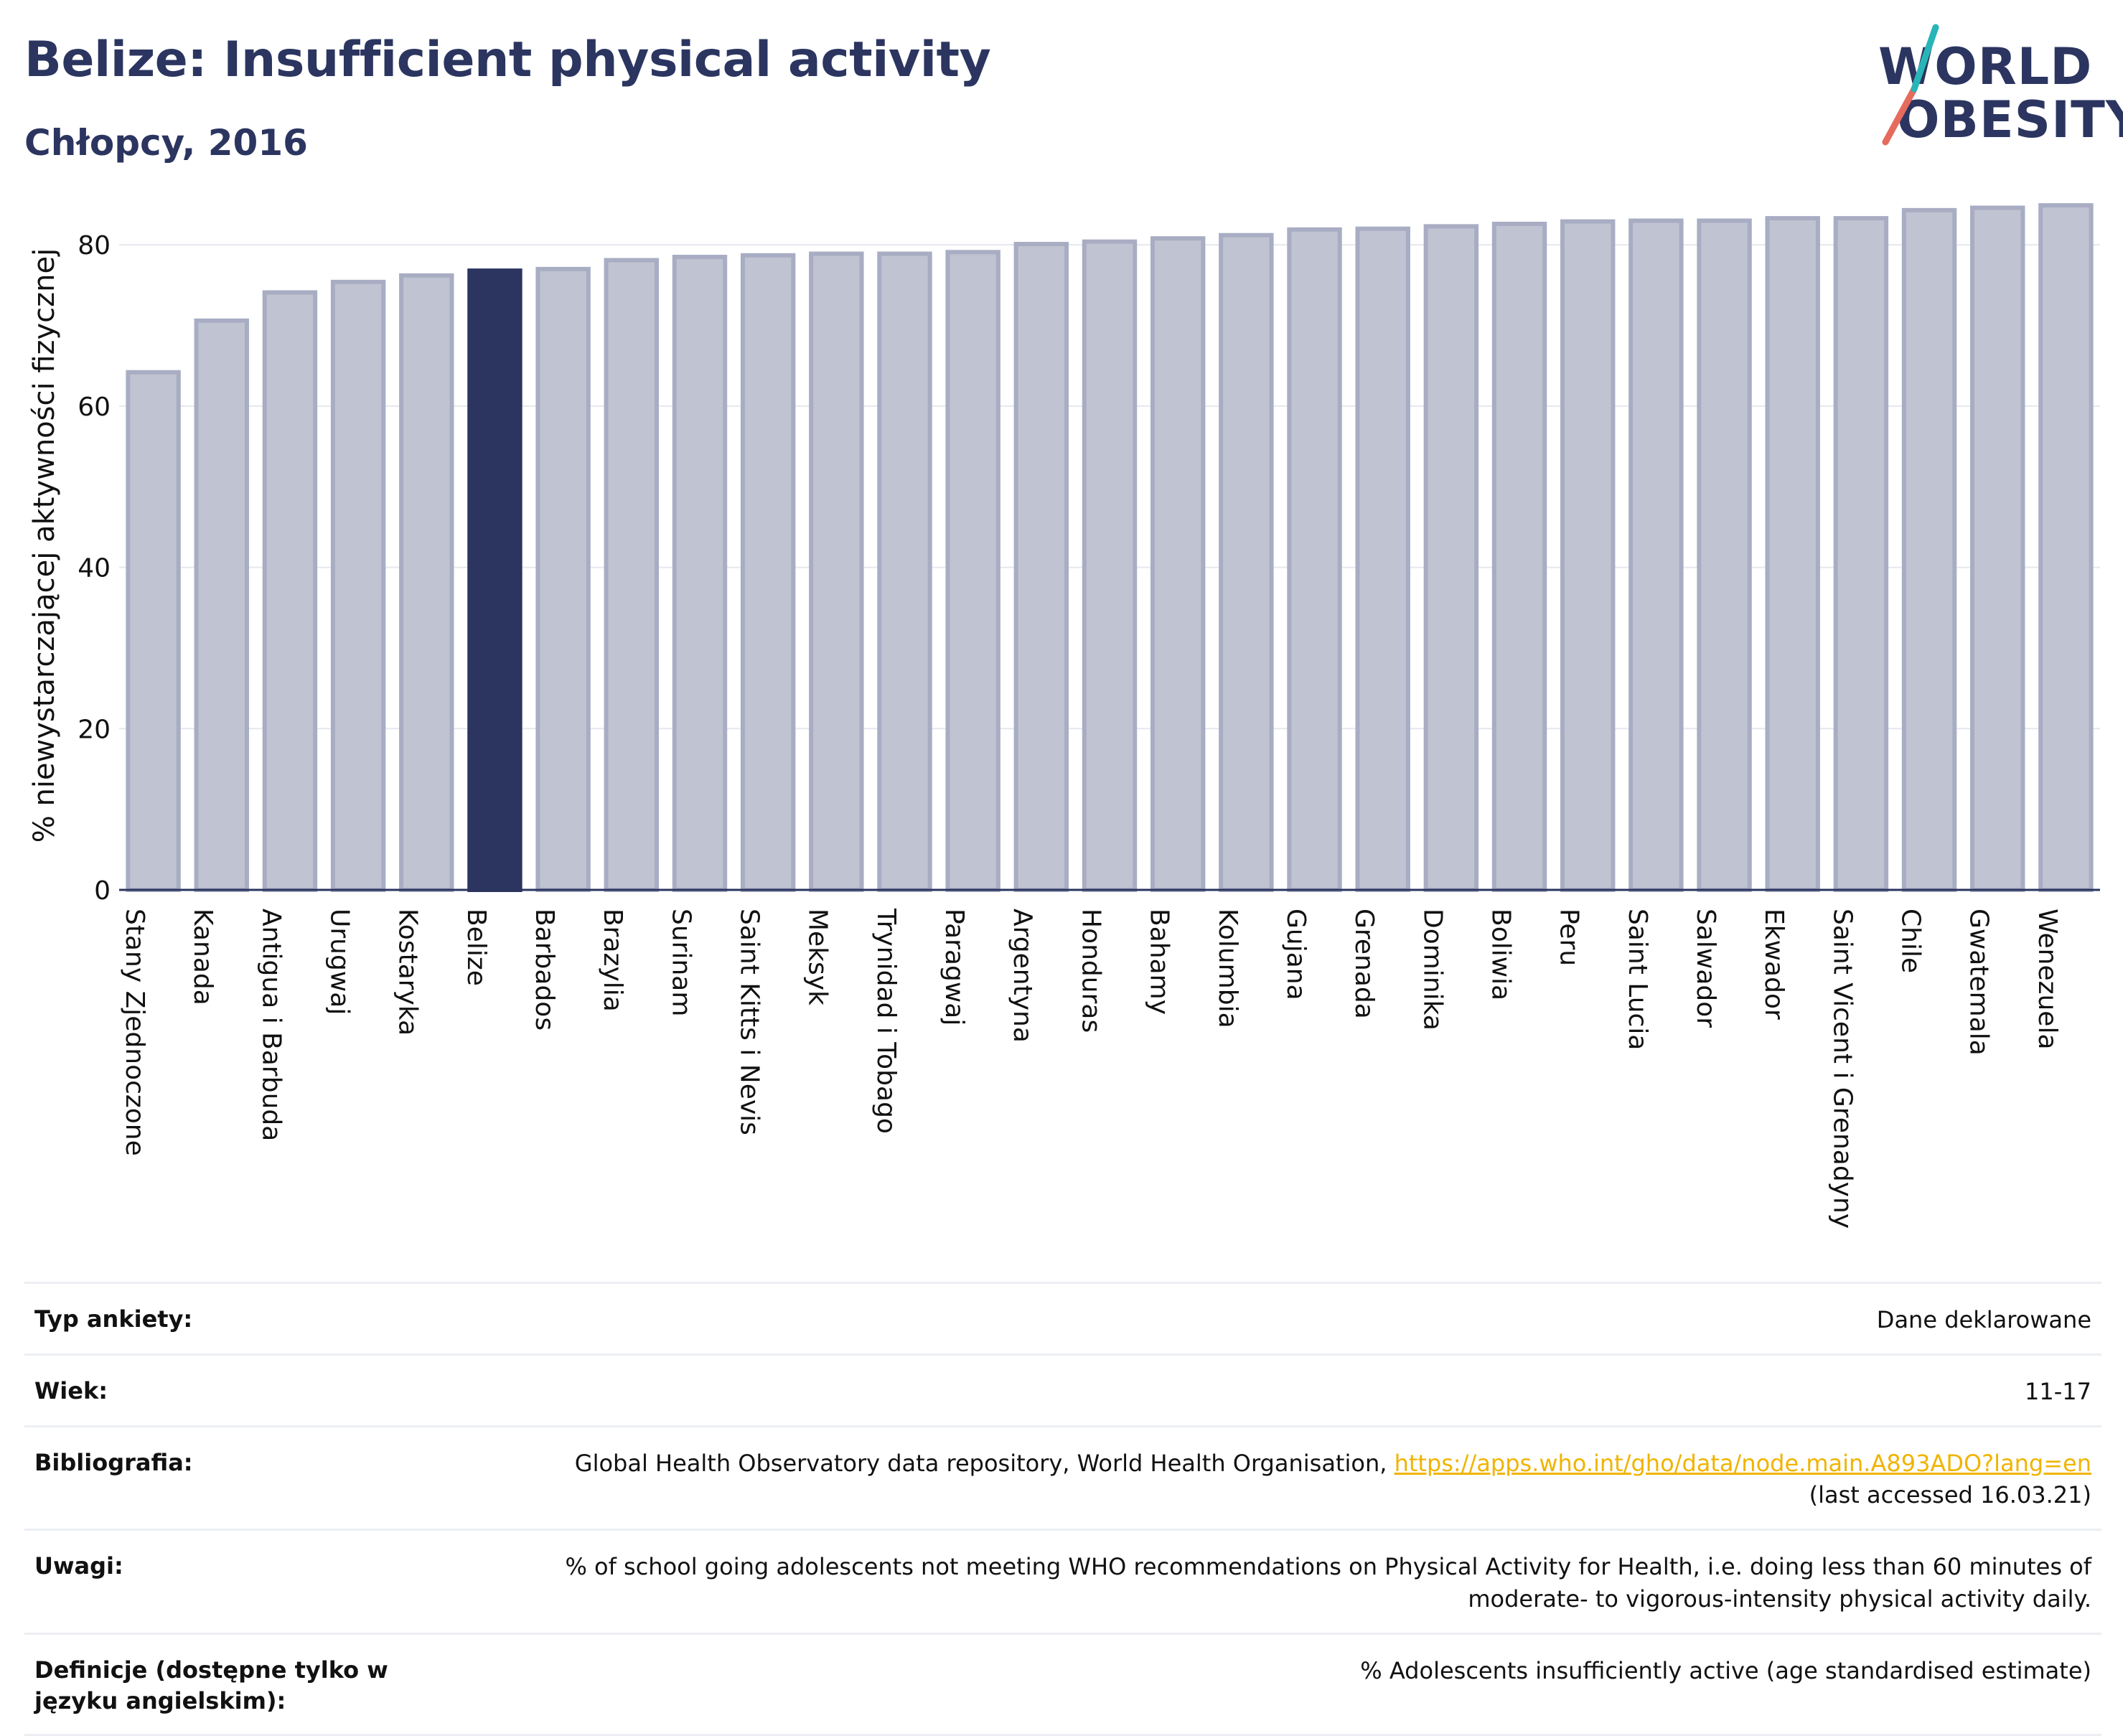 The image size is (2123, 1736). What do you see at coordinates (408, 972) in the screenshot?
I see `x-tick-label: Kostaryka` at bounding box center [408, 972].